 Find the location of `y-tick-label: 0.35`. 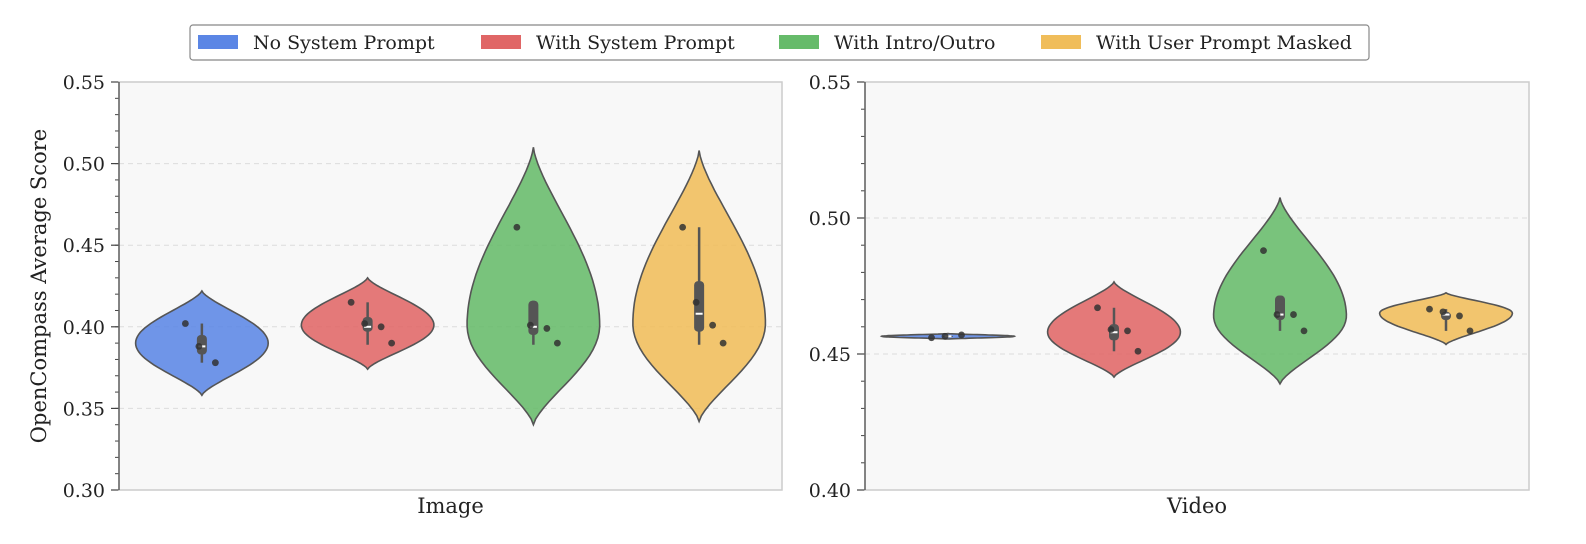

y-tick-label: 0.35 is located at coordinates (84, 409).